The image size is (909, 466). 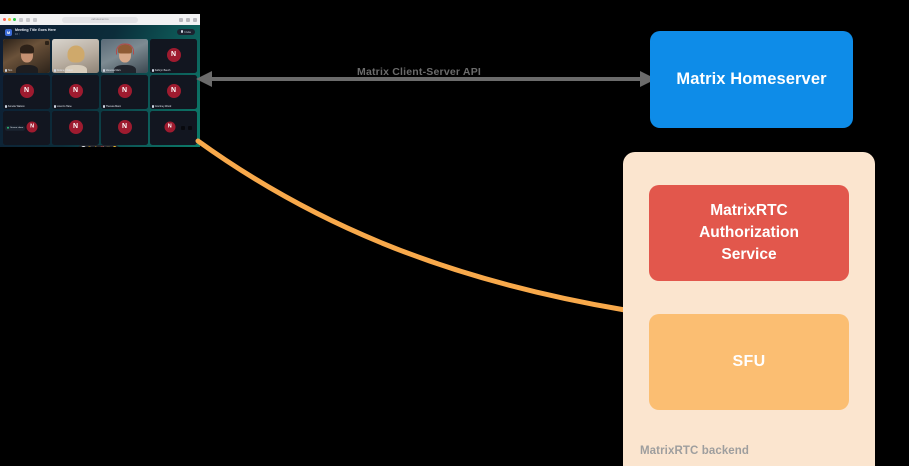 I want to click on maximize-dot, so click(x=14, y=19).